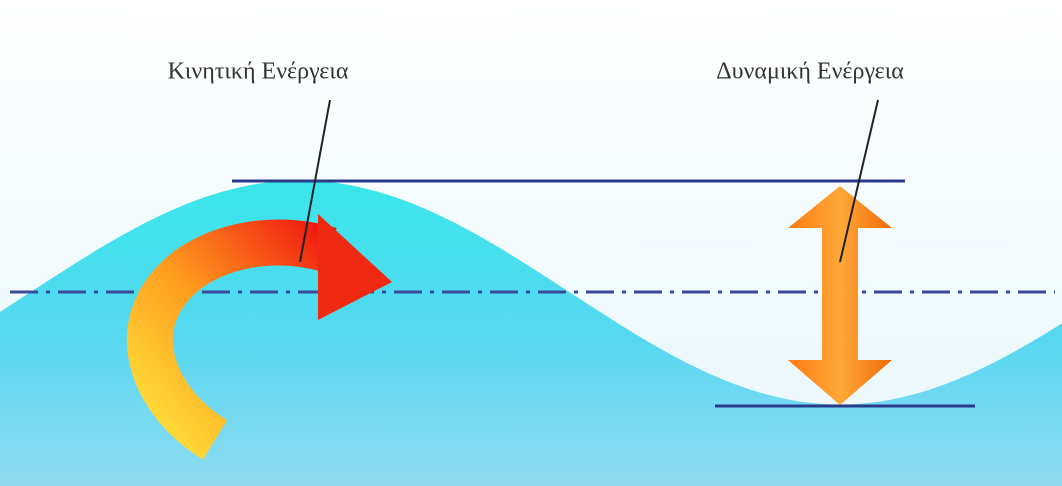  I want to click on kinetic-label: Κινητική Ενέργεια, so click(258, 72).